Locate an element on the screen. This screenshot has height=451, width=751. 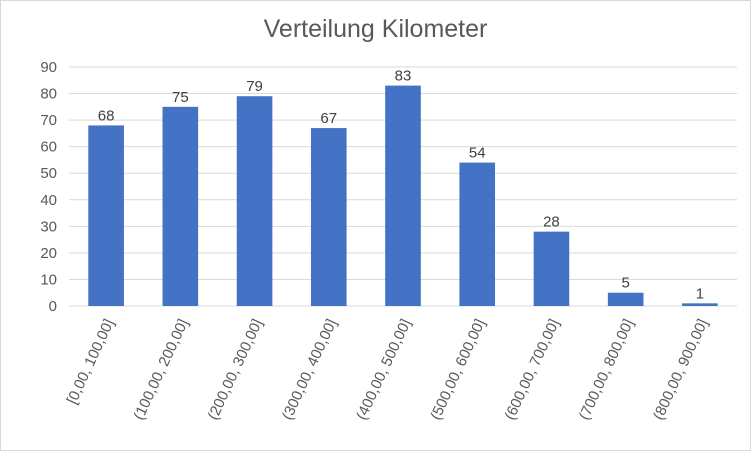
data-label: 75 is located at coordinates (180, 97).